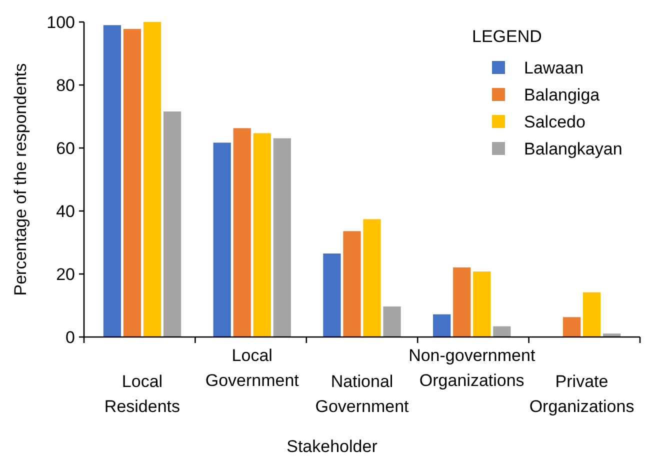 Image resolution: width=666 pixels, height=458 pixels. Describe the element at coordinates (142, 394) in the screenshot. I see `x-tick-label: Local Residents` at that location.